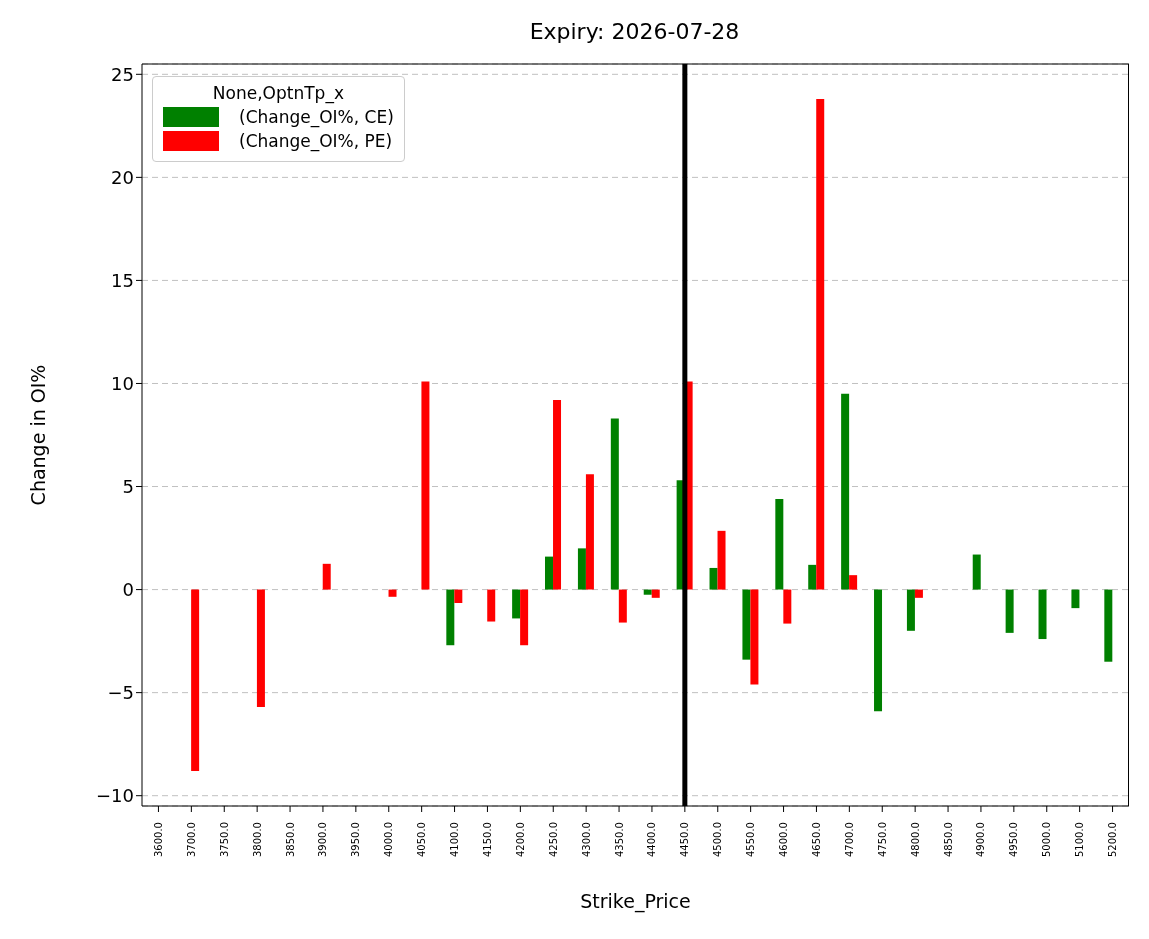 The image size is (1149, 939). What do you see at coordinates (784, 839) in the screenshot?
I see `x-tick-label: 4600.0` at bounding box center [784, 839].